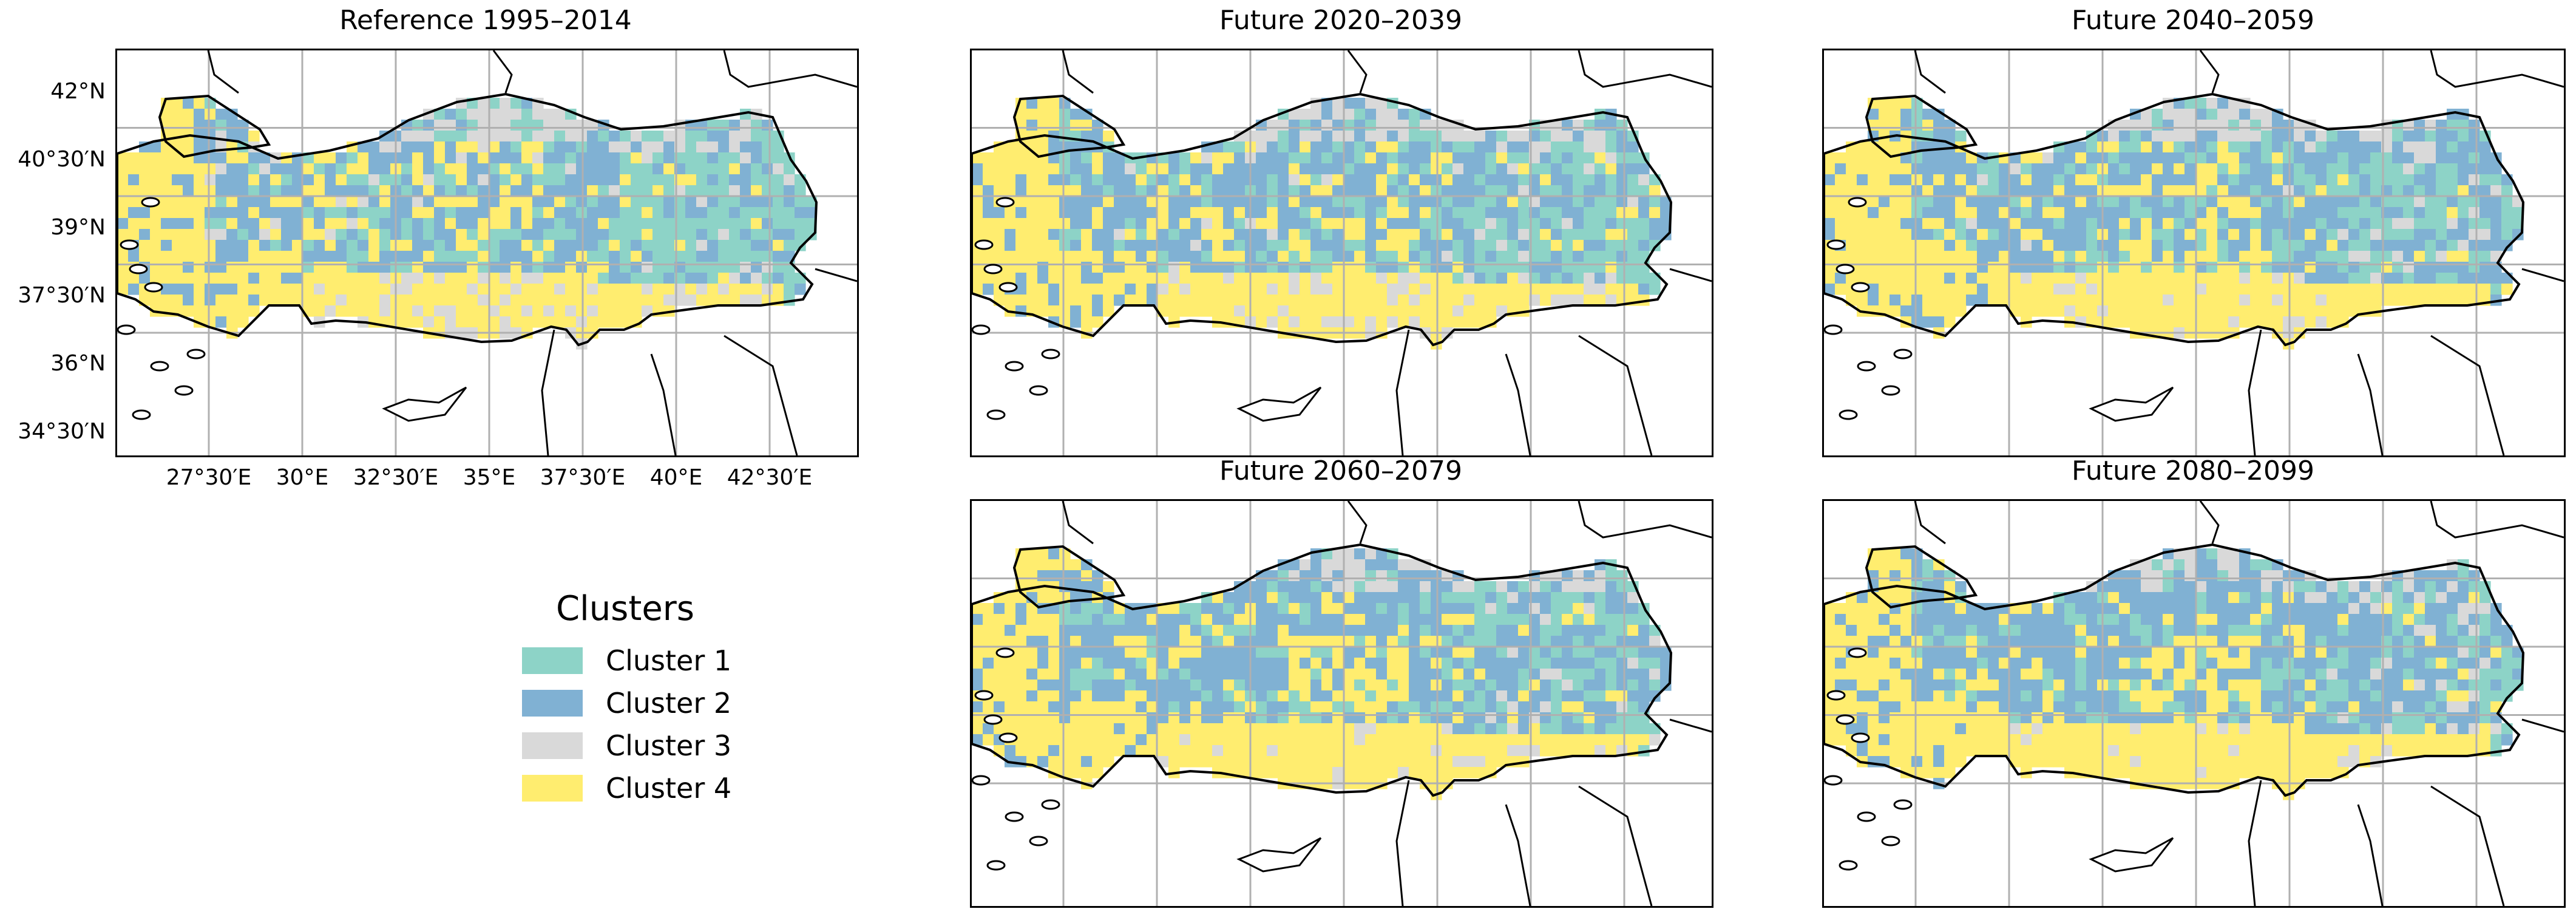  I want to click on legend-item-cluster-4: Cluster 4, so click(626, 788).